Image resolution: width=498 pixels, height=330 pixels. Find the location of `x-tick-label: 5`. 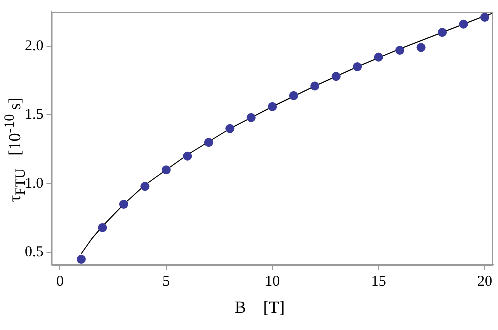

x-tick-label: 5 is located at coordinates (166, 282).